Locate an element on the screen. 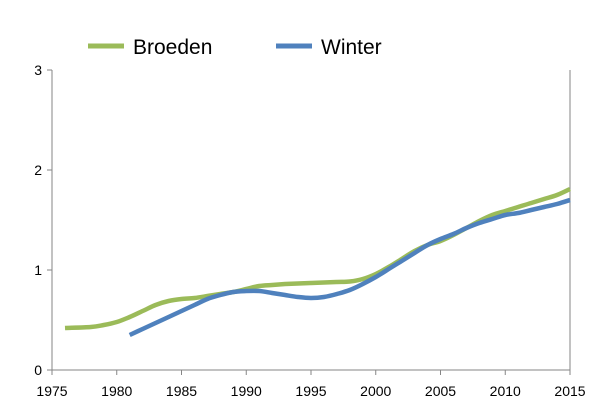 This screenshot has height=400, width=600. x-tick-label: 1985 is located at coordinates (181, 391).